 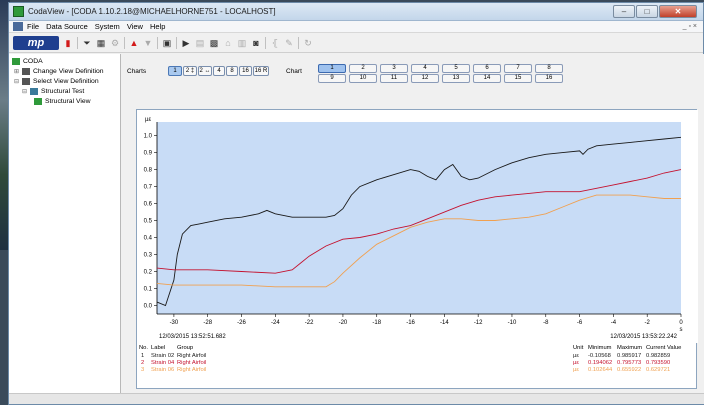 I want to click on charts-2-stacked-button: 2 ‡, so click(x=190, y=71).